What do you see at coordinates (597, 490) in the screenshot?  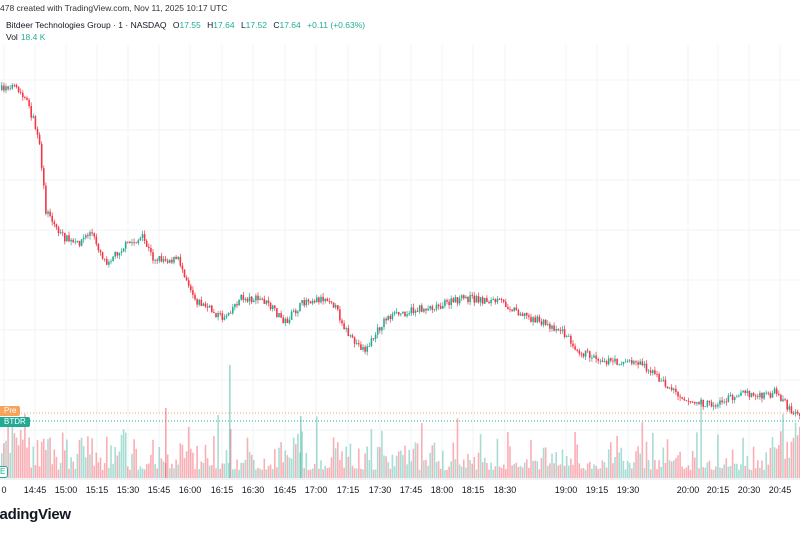 I see `x-tick-label: 19:15` at bounding box center [597, 490].